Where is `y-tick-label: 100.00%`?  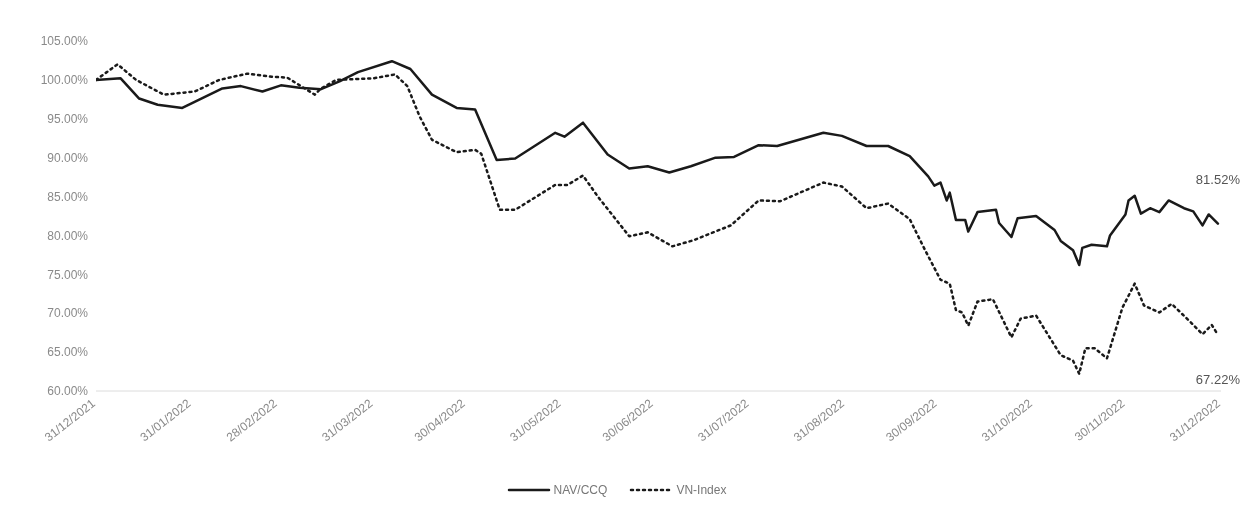
y-tick-label: 100.00% is located at coordinates (64, 80).